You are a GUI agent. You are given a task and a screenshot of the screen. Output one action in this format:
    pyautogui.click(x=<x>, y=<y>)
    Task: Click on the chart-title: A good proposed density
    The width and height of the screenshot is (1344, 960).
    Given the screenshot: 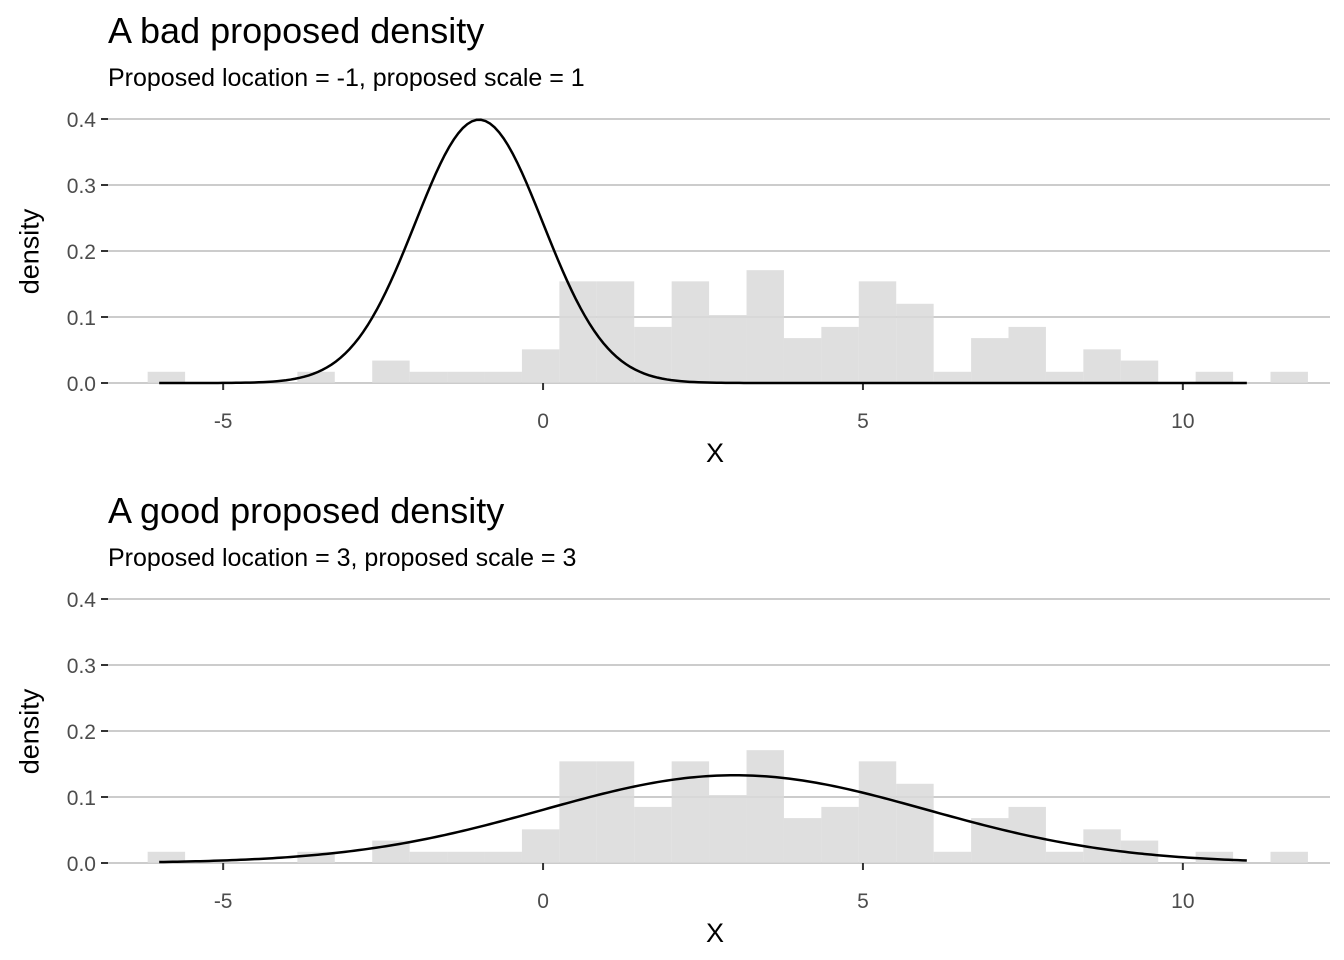 What is the action you would take?
    pyautogui.click(x=306, y=510)
    